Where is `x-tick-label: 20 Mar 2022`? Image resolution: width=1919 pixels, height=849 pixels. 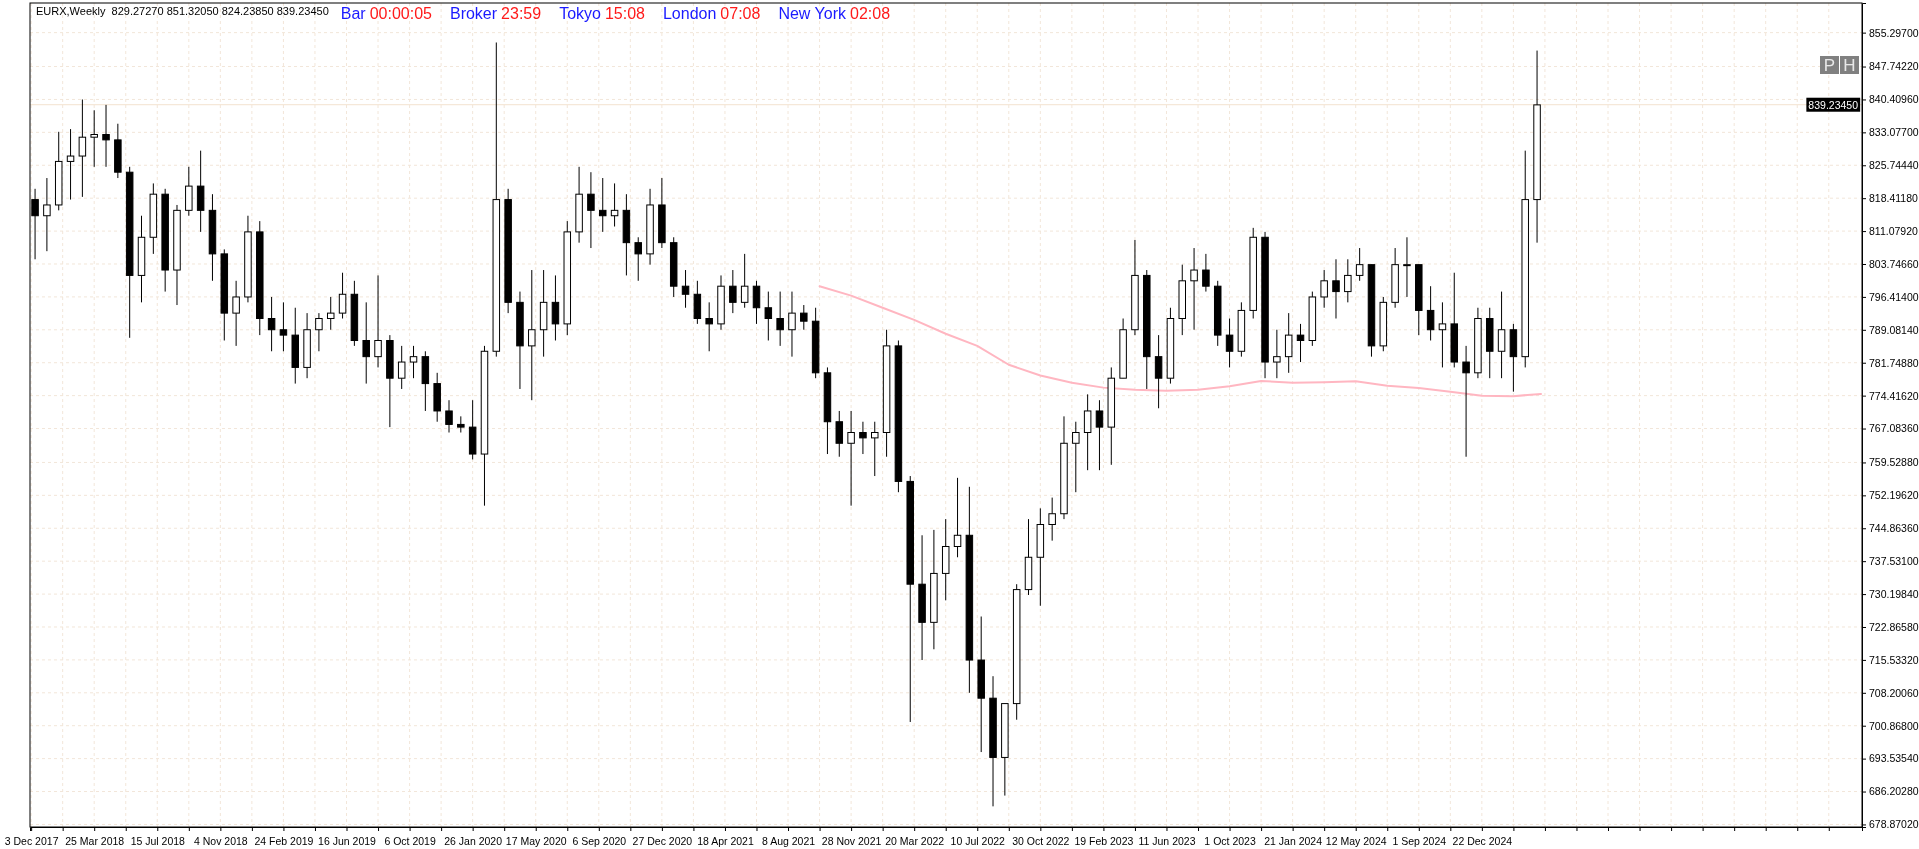 x-tick-label: 20 Mar 2022 is located at coordinates (915, 841).